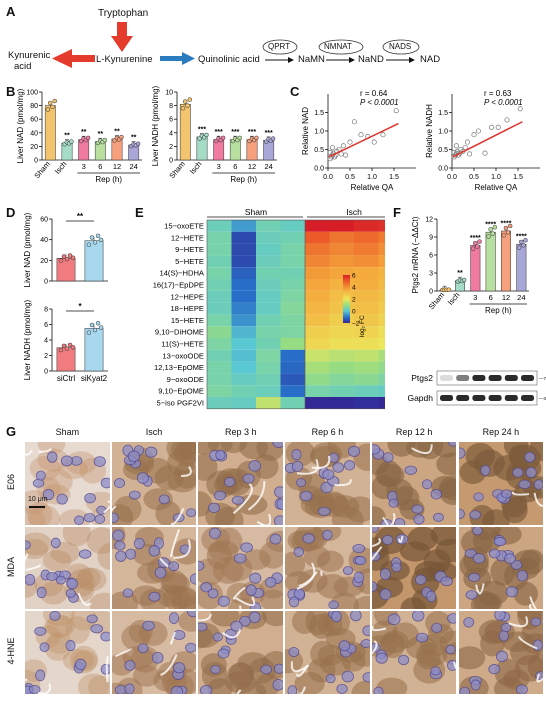 This screenshot has width=546, height=703. Describe the element at coordinates (94, 378) in the screenshot. I see `category-label: siKyat2` at that location.